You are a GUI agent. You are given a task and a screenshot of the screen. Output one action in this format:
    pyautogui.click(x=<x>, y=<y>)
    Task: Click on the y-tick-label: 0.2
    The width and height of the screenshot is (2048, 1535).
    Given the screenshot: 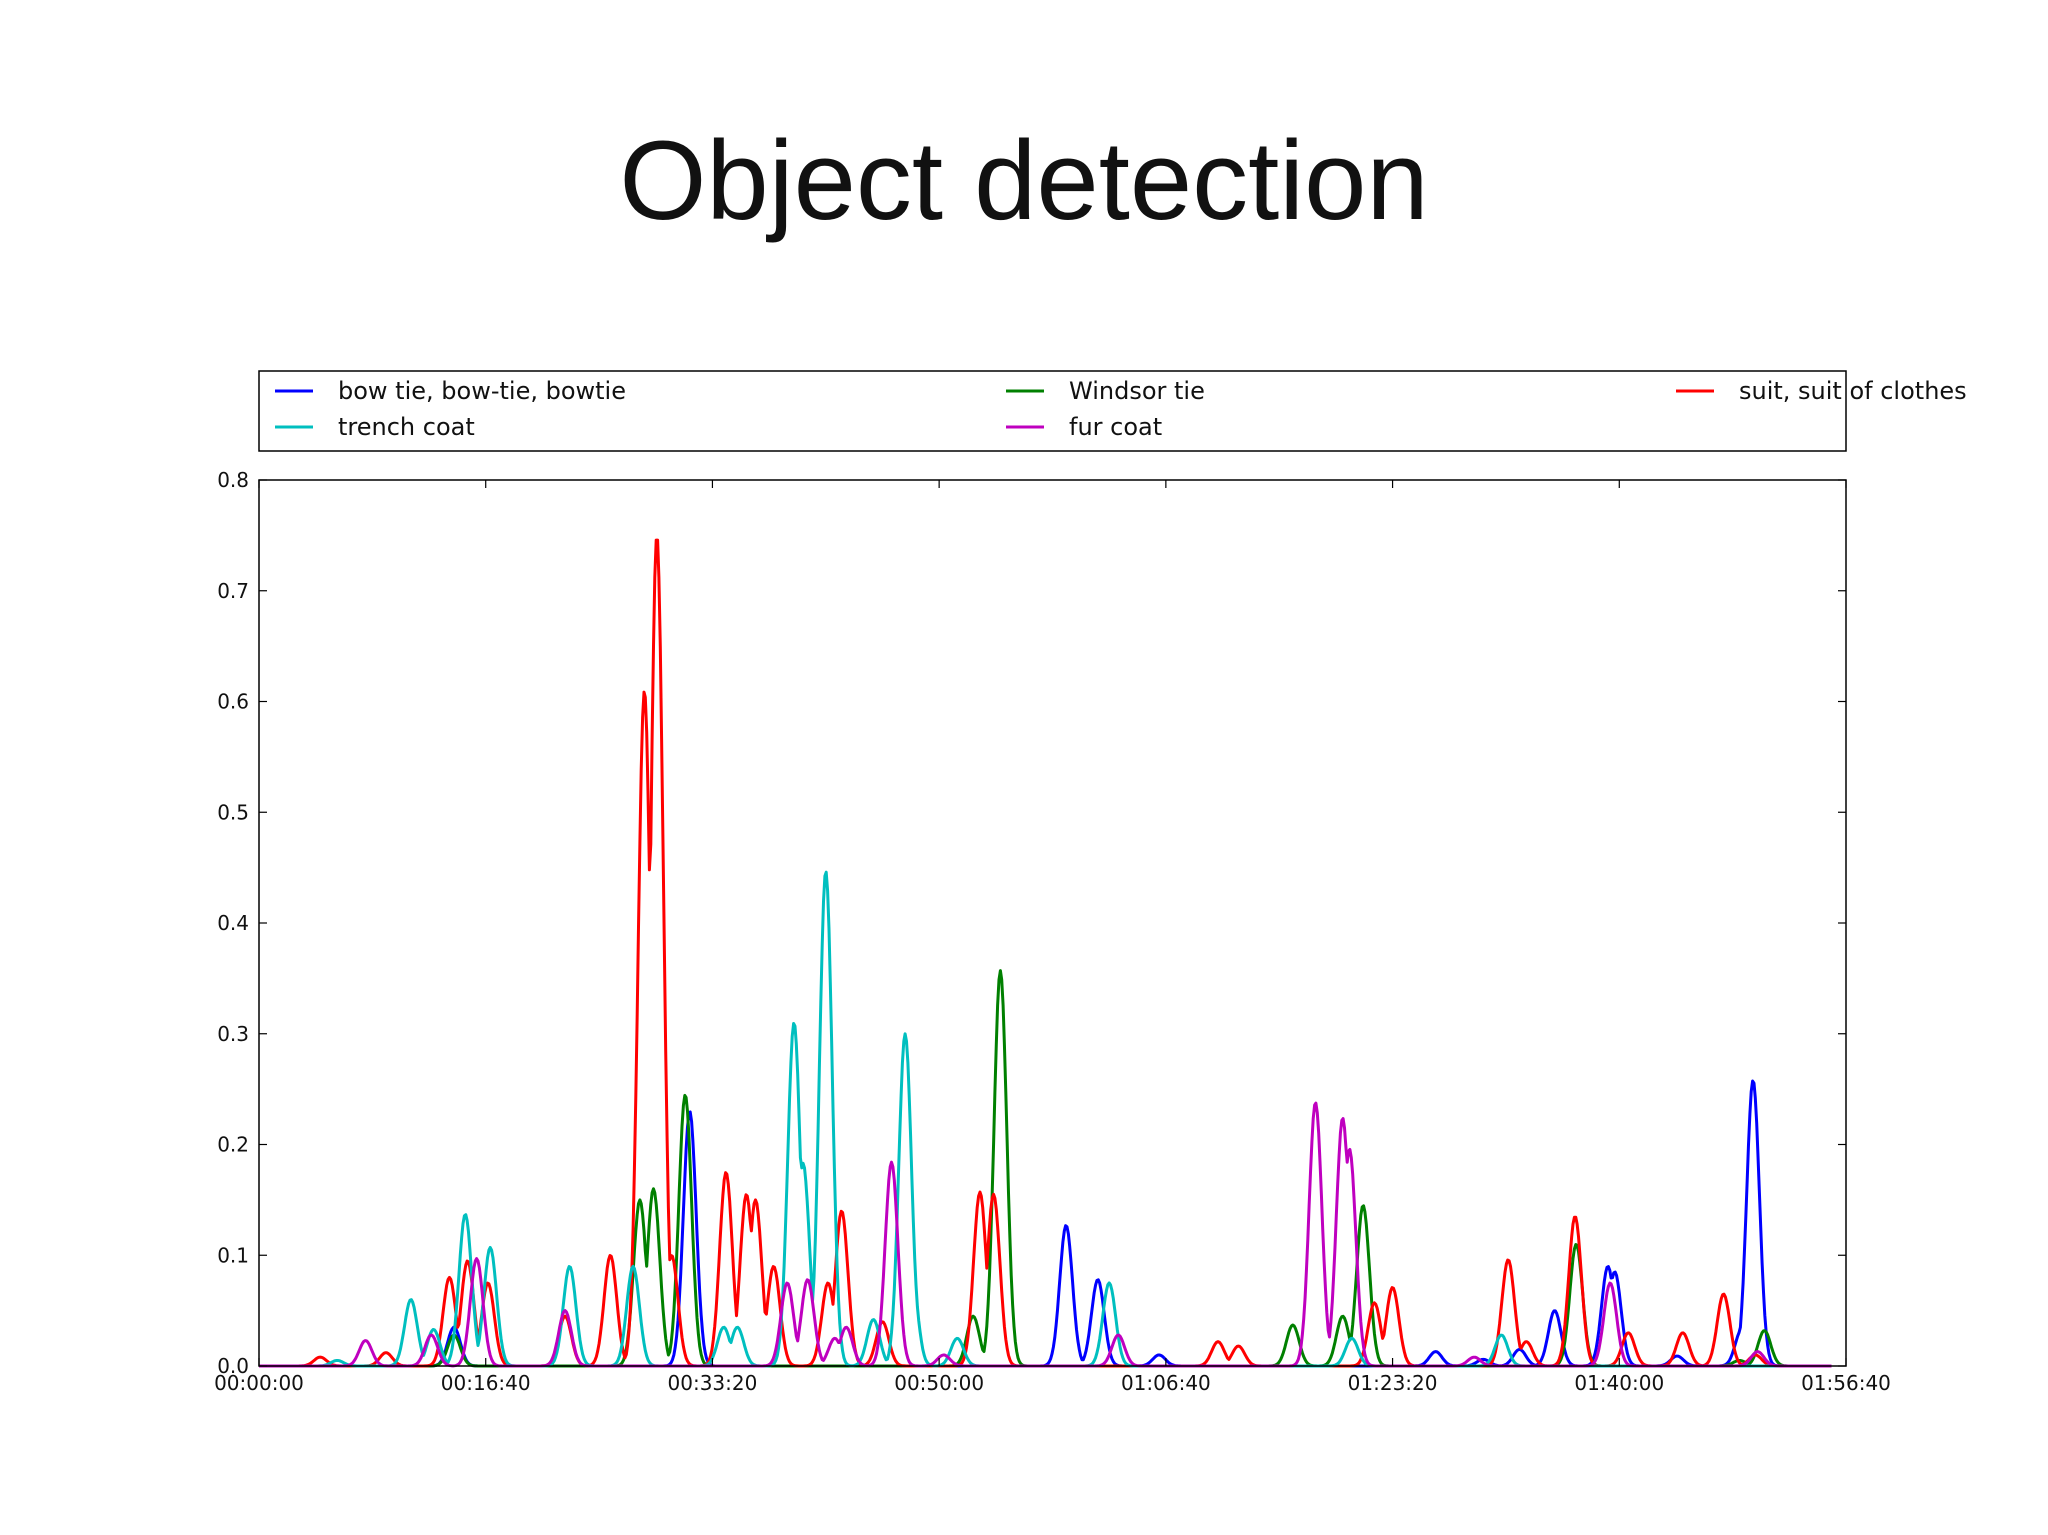 What is the action you would take?
    pyautogui.click(x=233, y=1145)
    